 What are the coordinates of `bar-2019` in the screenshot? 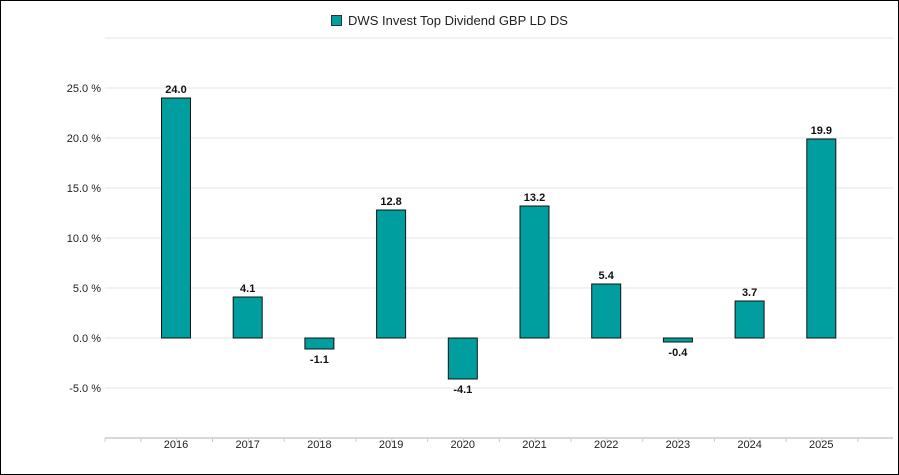 It's located at (391, 274).